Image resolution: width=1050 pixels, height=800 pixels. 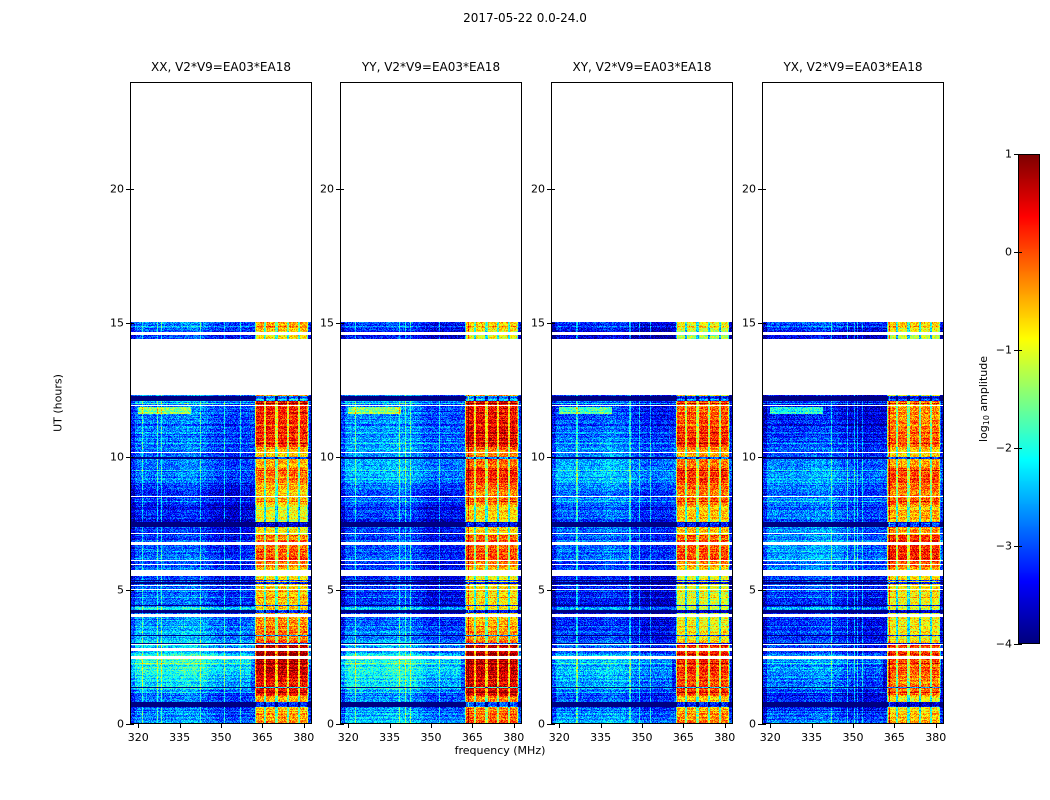 I want to click on panel-xx-ytick-label: 10, so click(x=117, y=456).